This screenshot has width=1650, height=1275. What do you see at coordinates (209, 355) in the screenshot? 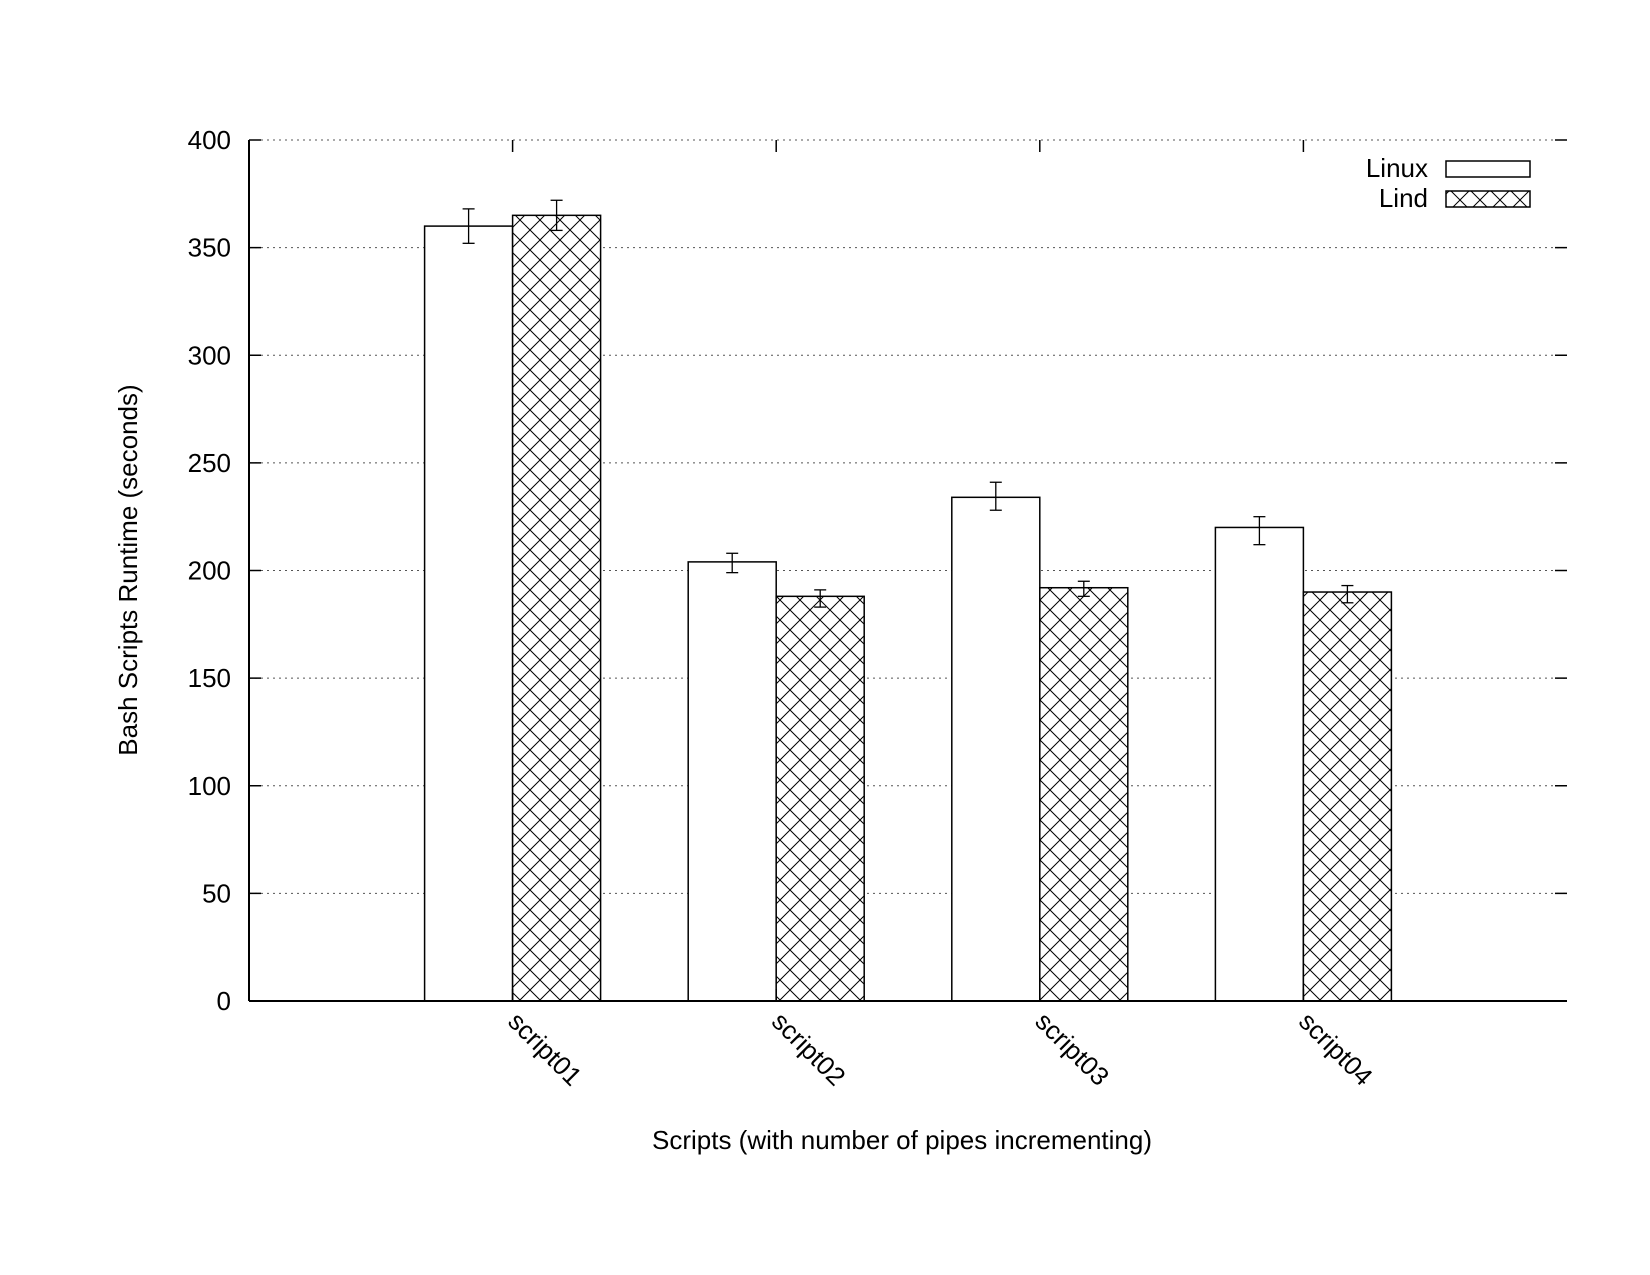
I see `y-tick-label: 300` at bounding box center [209, 355].